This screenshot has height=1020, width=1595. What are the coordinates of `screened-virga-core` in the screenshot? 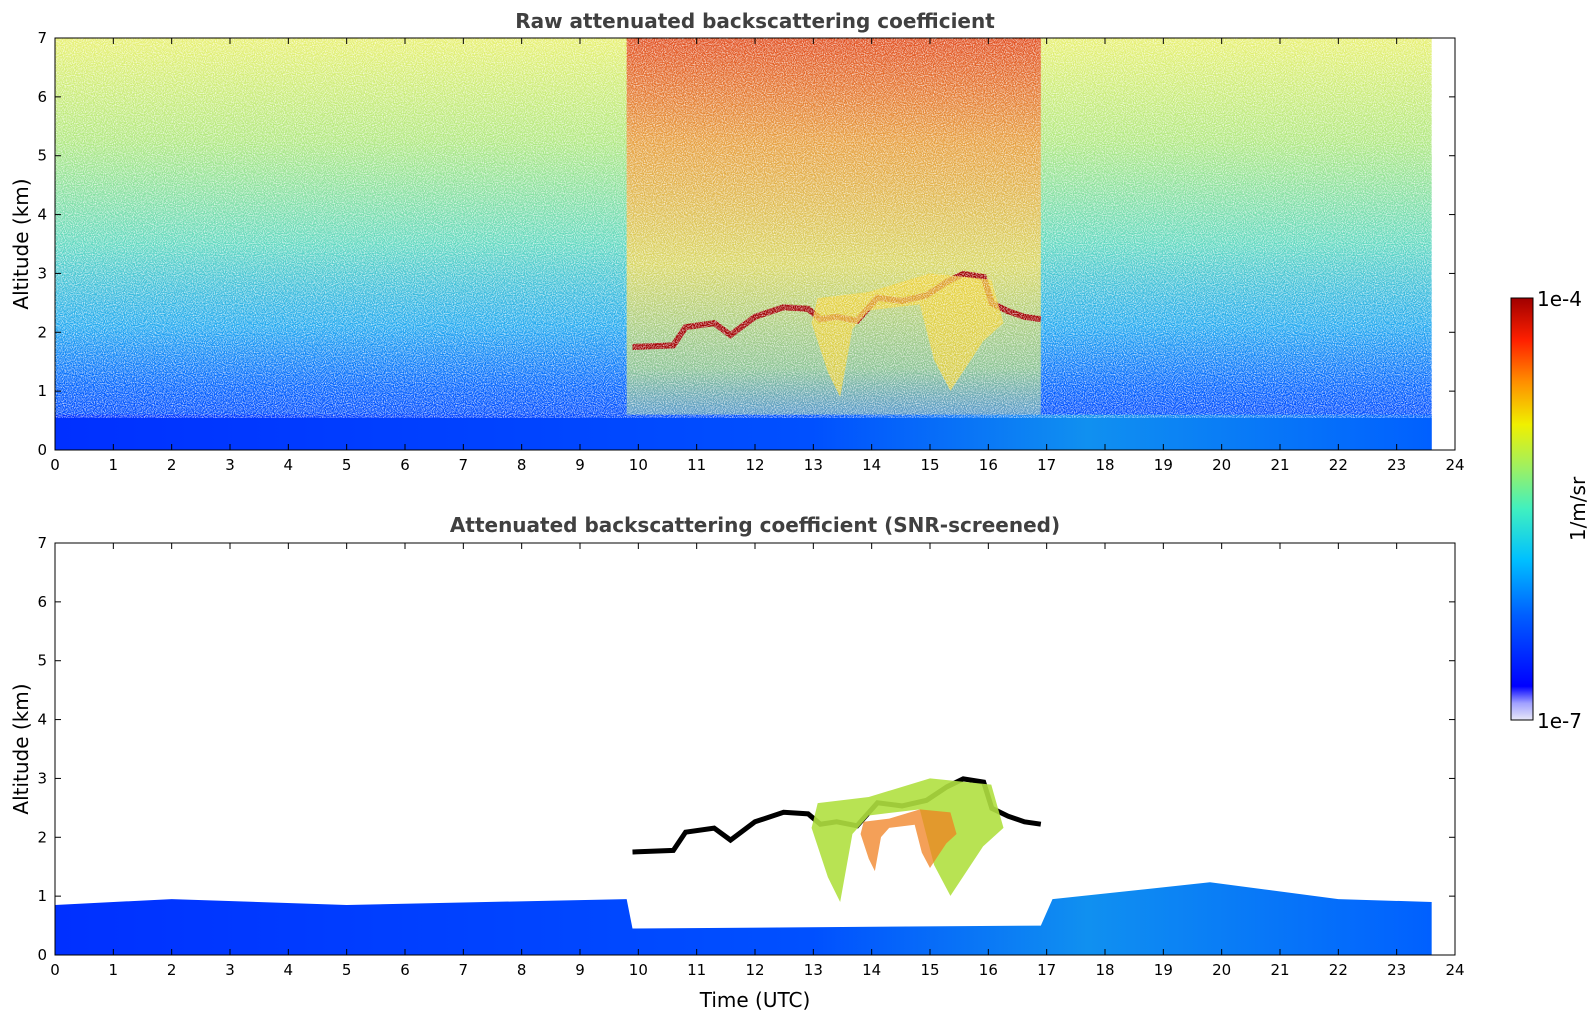 It's located at (908, 840).